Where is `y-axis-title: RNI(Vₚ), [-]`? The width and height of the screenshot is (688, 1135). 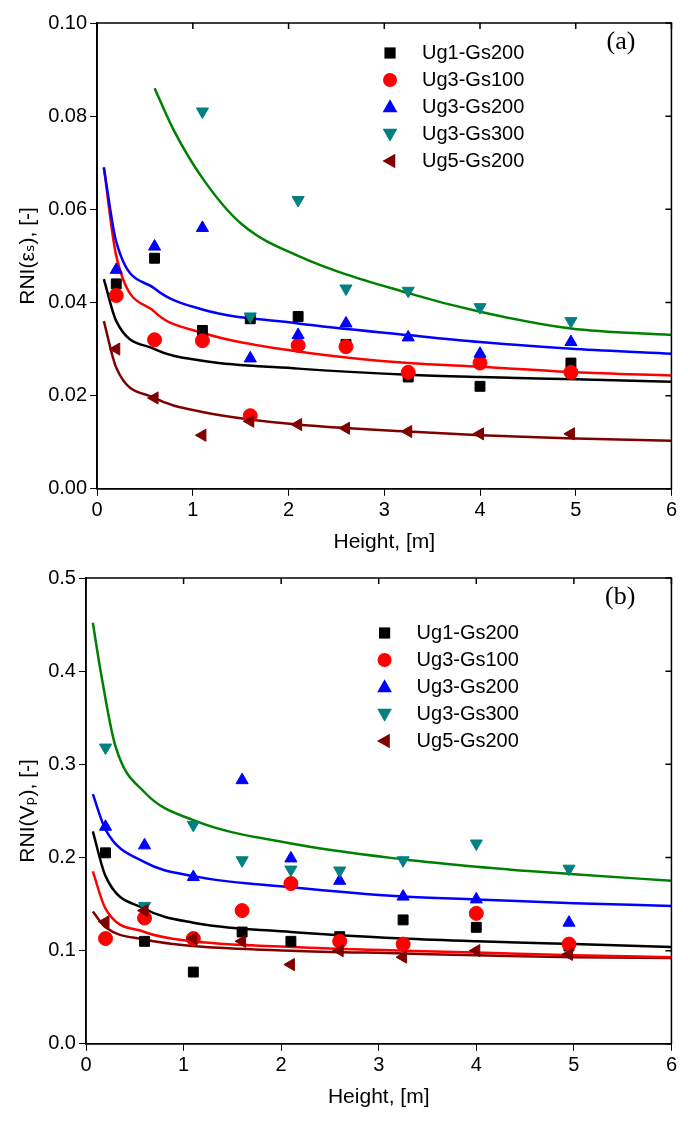 y-axis-title: RNI(Vₚ), [-] is located at coordinates (27, 811).